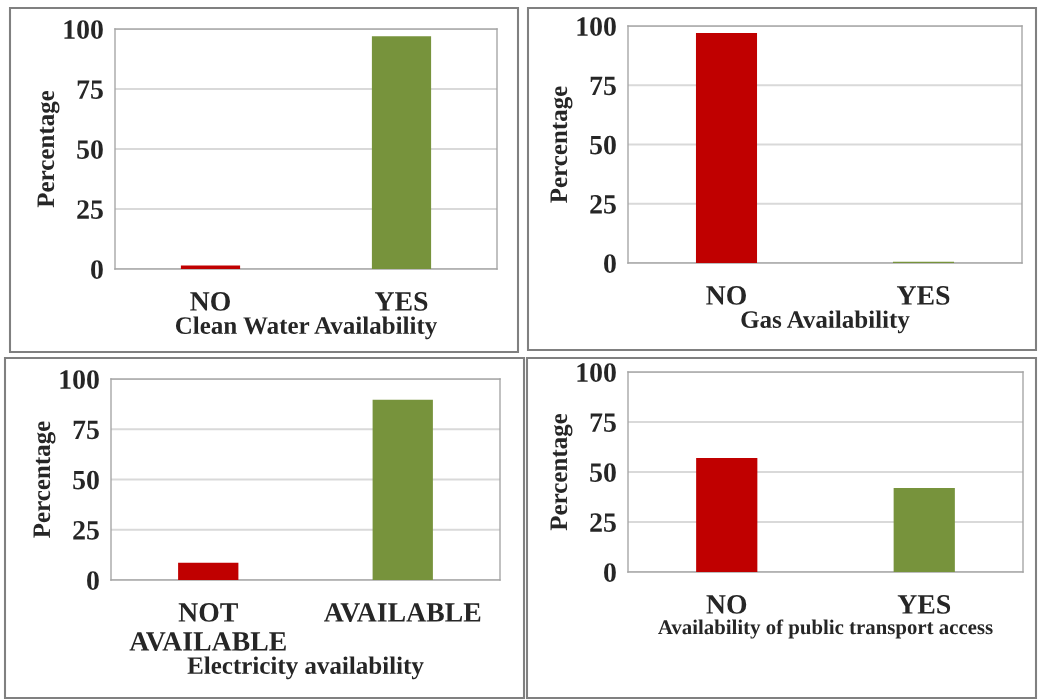 This screenshot has width=1041, height=700. What do you see at coordinates (207, 627) in the screenshot?
I see `x-tick-label: NOT AVAILABLE` at bounding box center [207, 627].